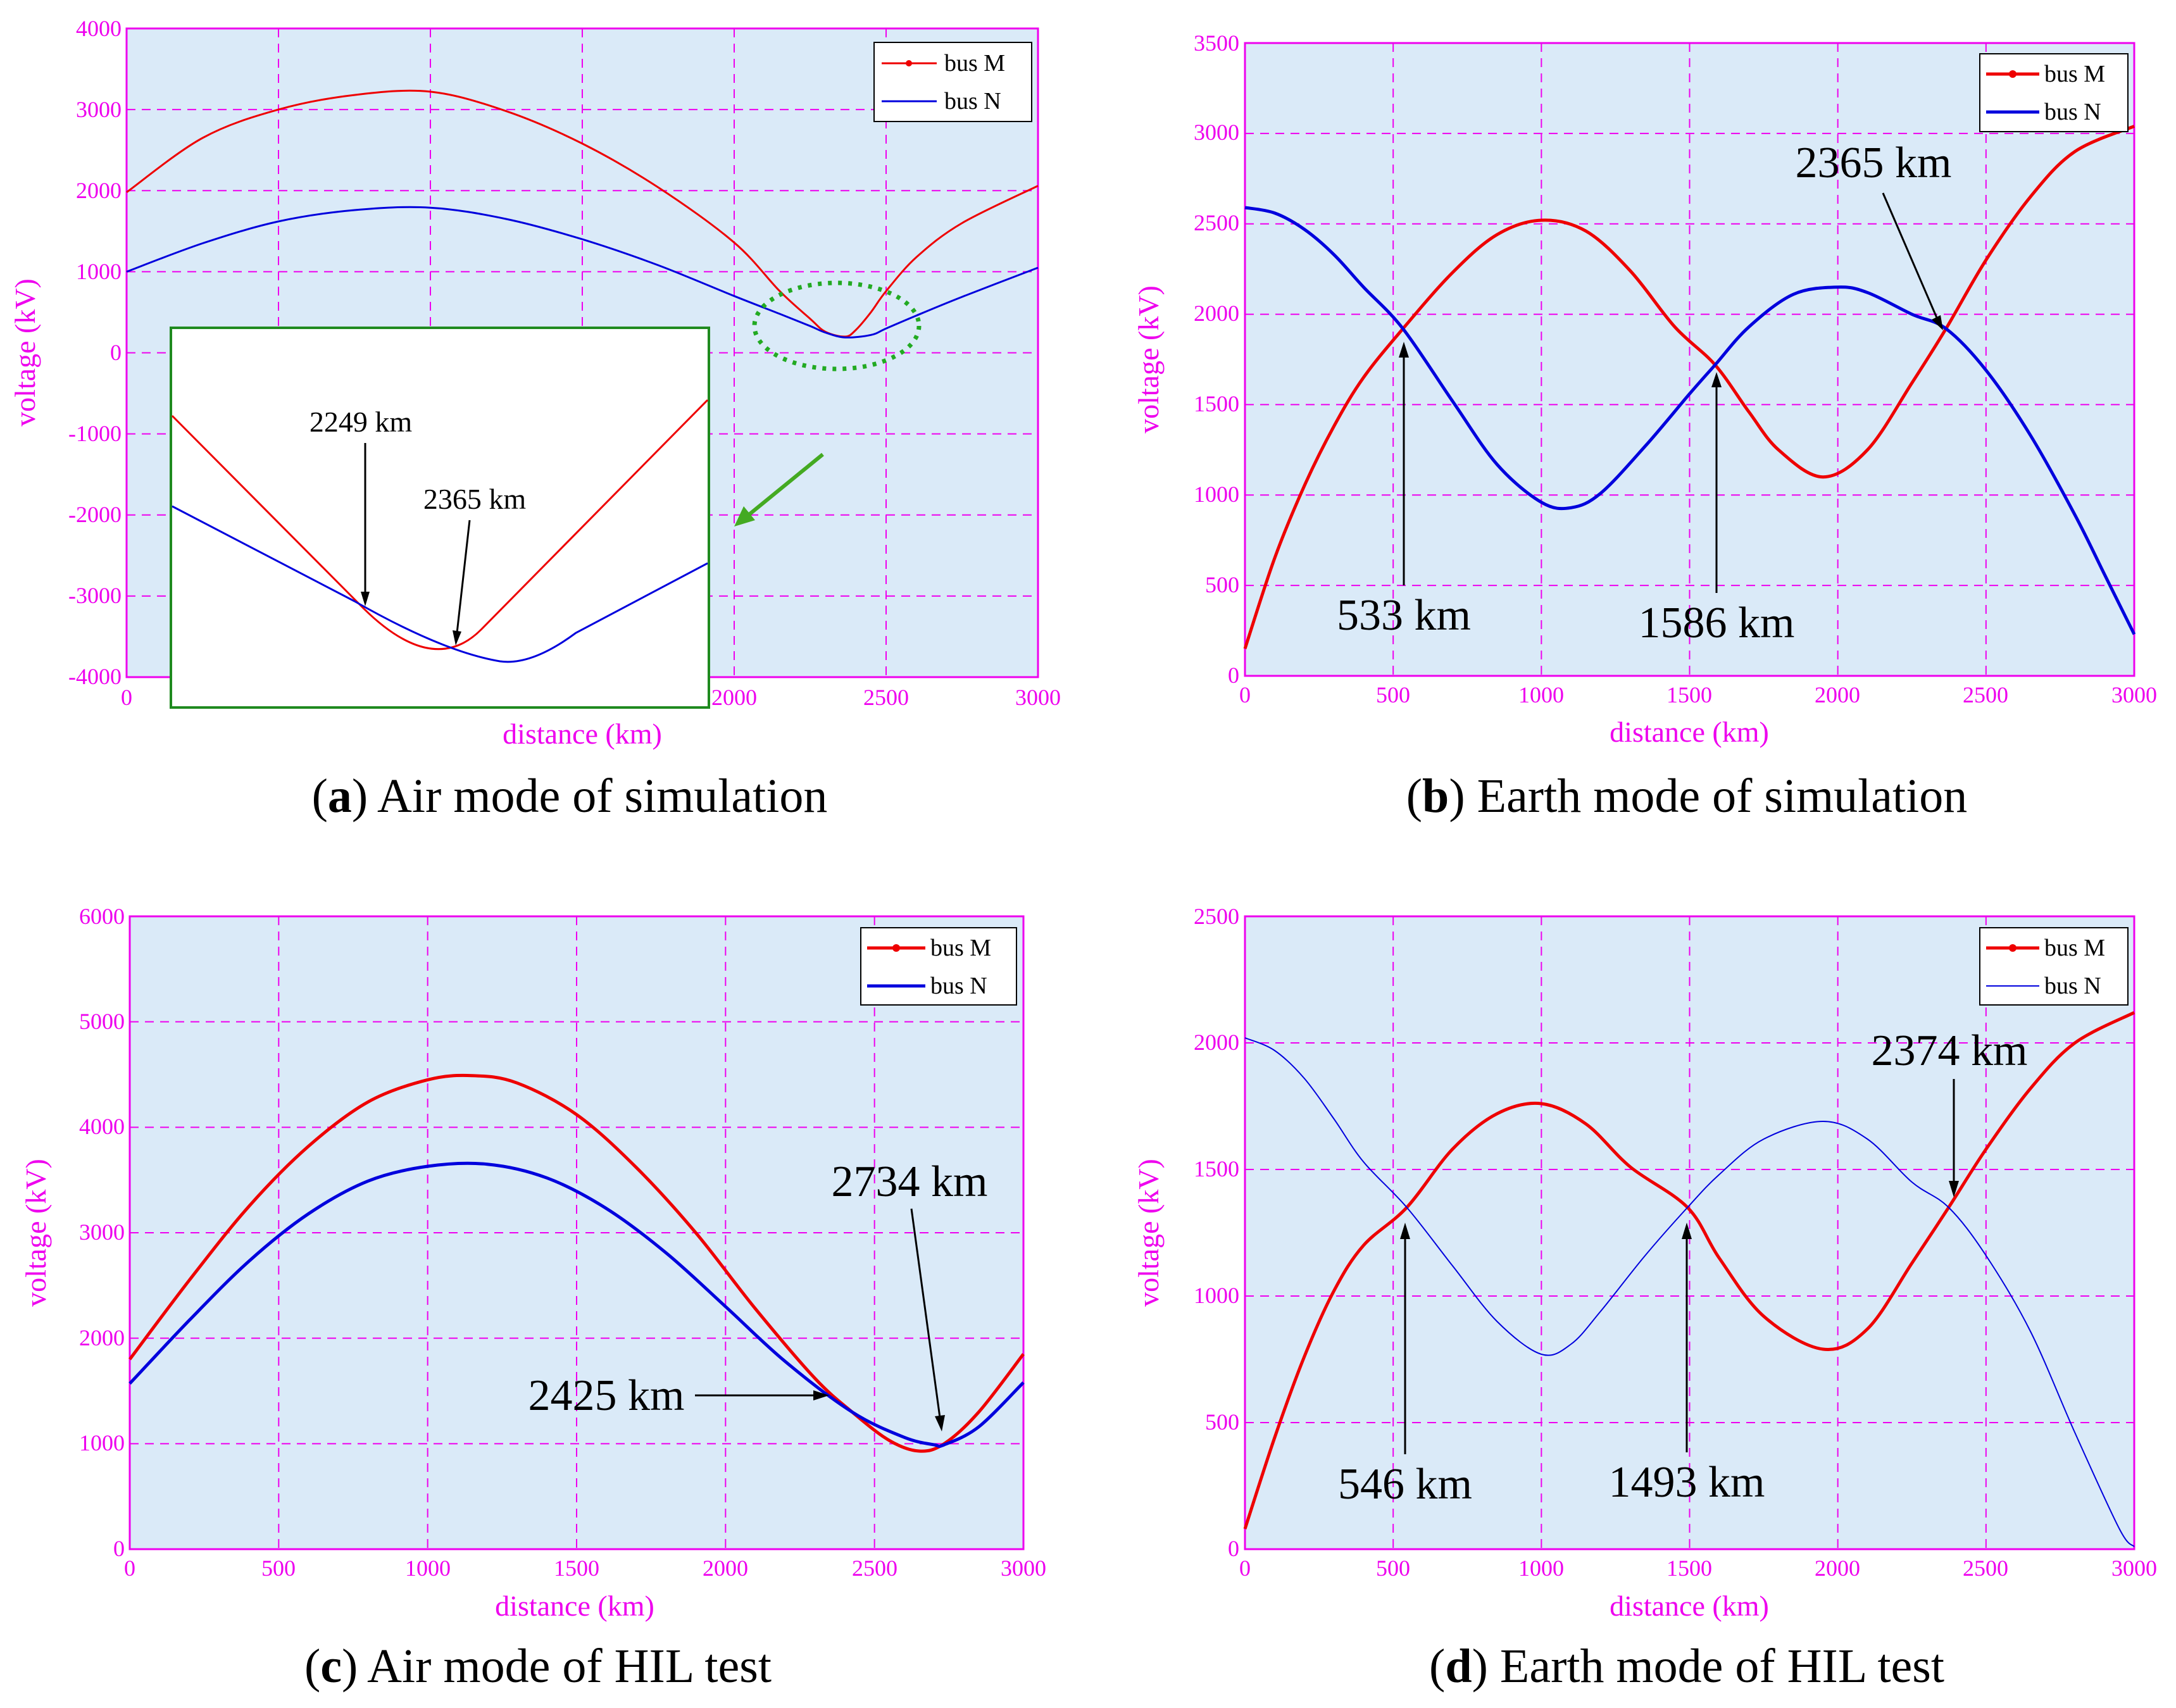  Describe the element at coordinates (2054, 92) in the screenshot. I see `legend-b: bus M bus N` at that location.